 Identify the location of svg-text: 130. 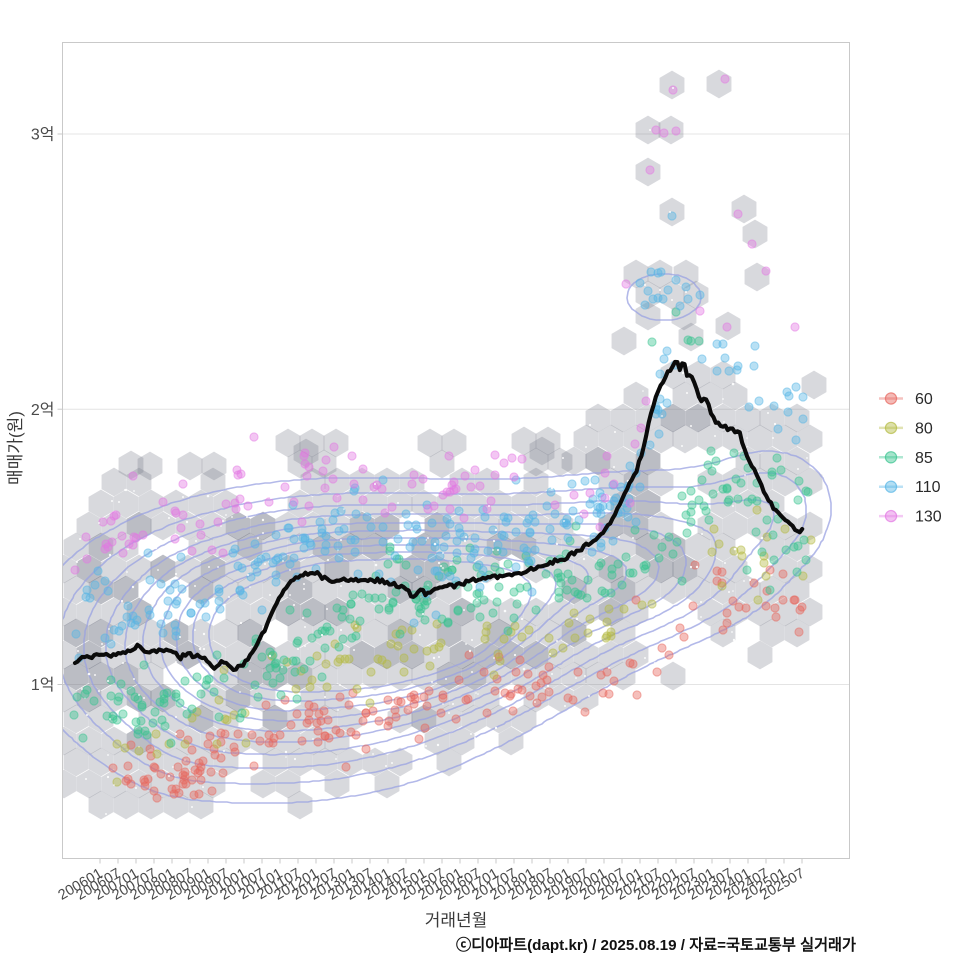
(928, 517).